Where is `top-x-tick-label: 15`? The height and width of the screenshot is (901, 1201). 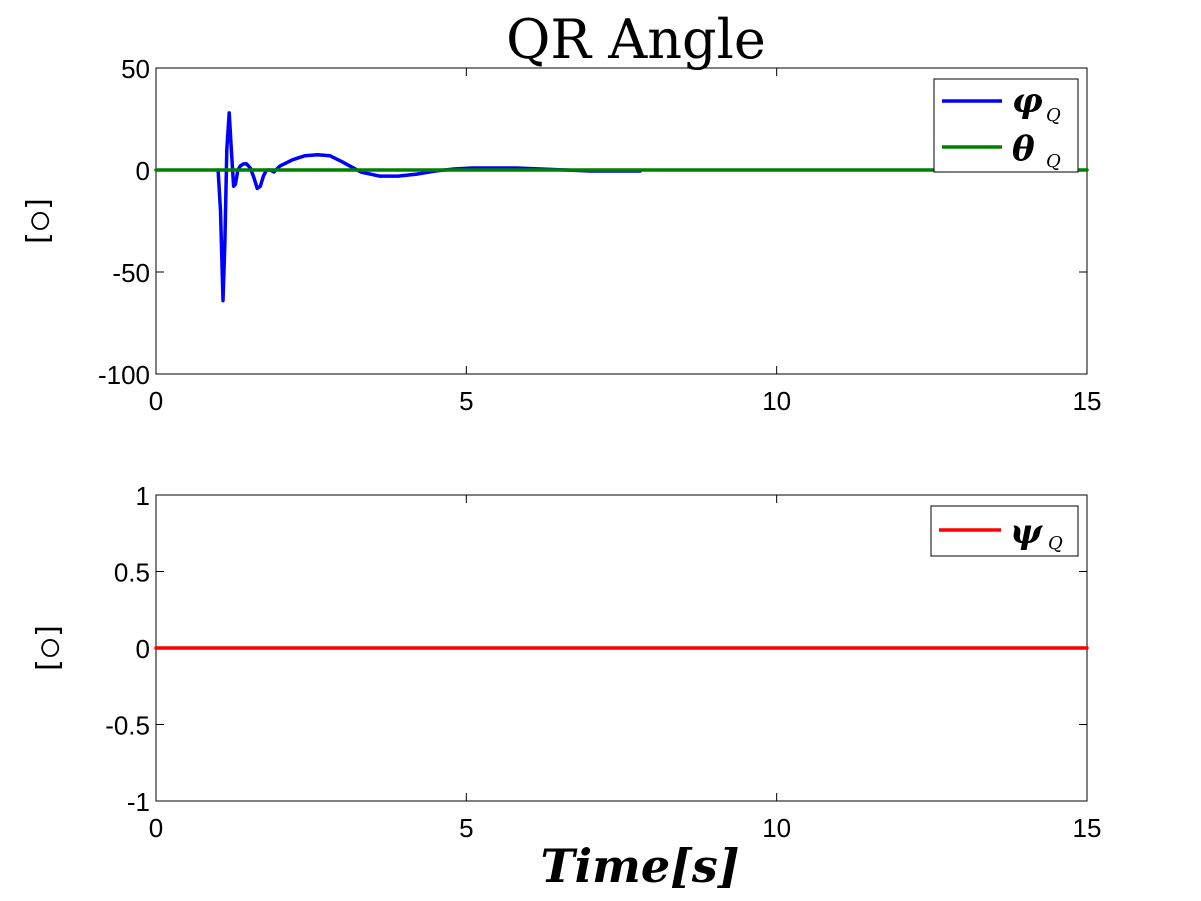 top-x-tick-label: 15 is located at coordinates (1087, 401).